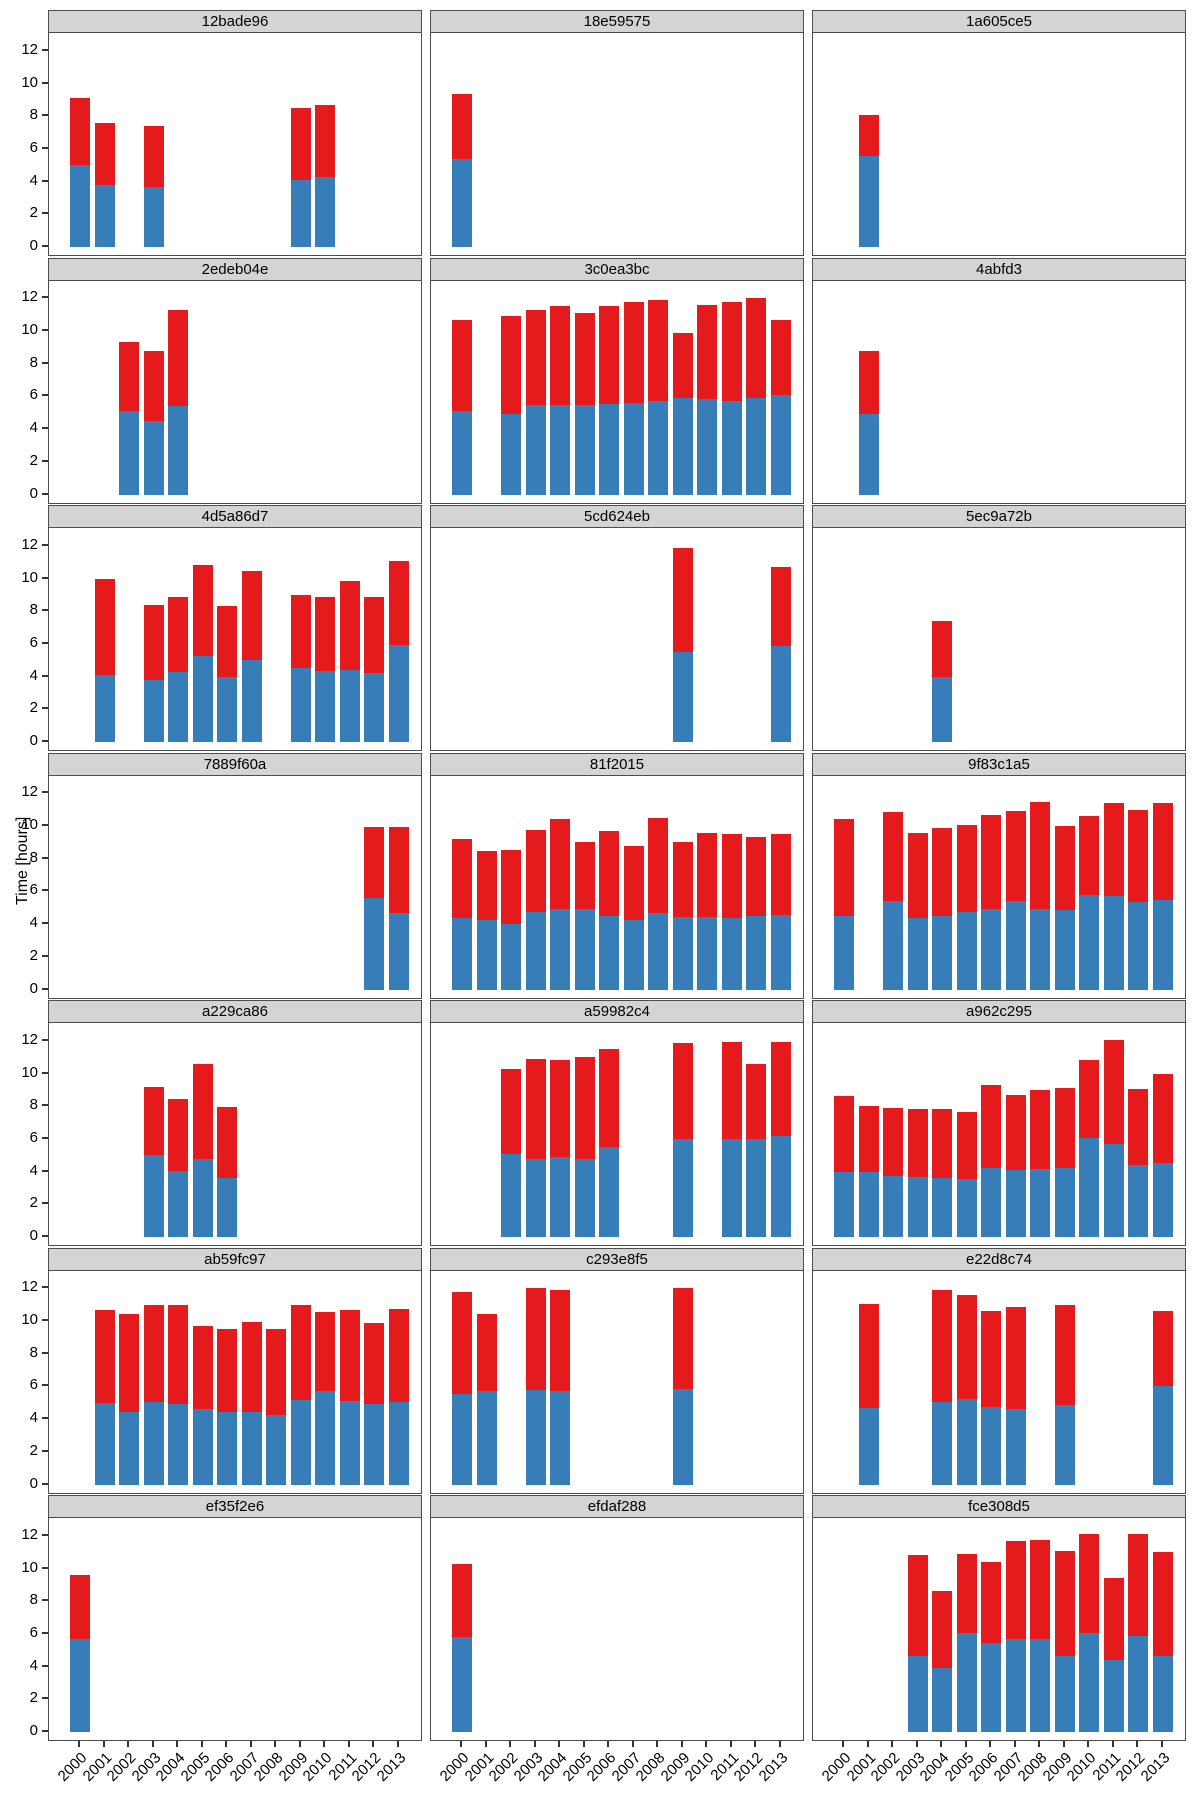  What do you see at coordinates (462, 366) in the screenshot?
I see `bar-segment-red-2000` at bounding box center [462, 366].